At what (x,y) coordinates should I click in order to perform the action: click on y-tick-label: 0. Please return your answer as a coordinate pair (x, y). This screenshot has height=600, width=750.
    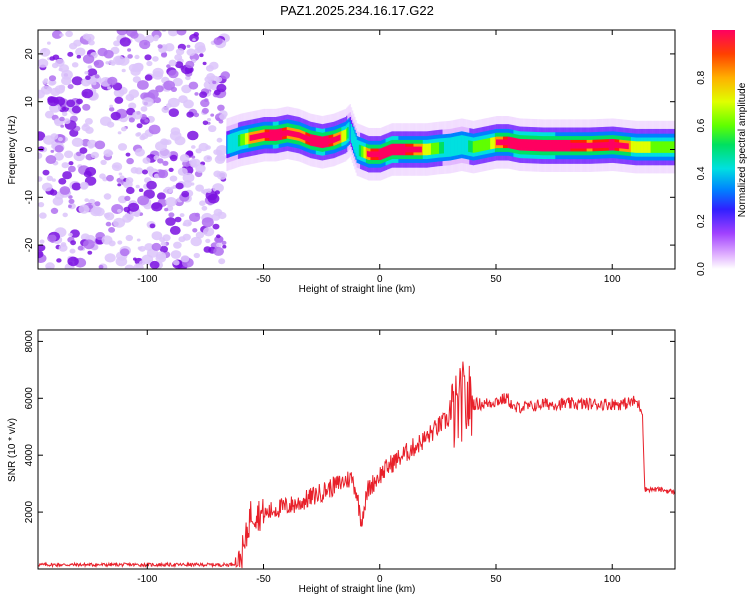
    Looking at the image, I should click on (29, 149).